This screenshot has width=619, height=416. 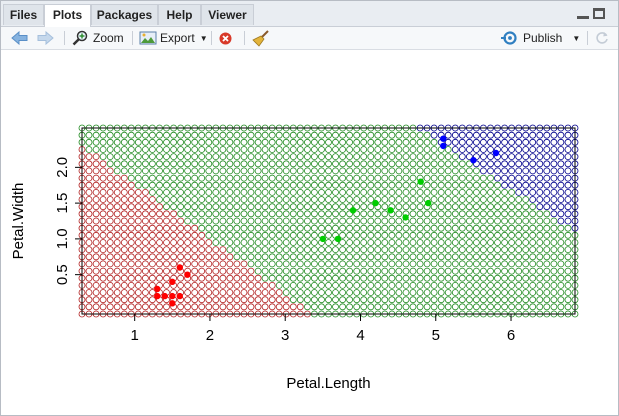 What do you see at coordinates (583, 13) in the screenshot?
I see `minimize-pane-icon` at bounding box center [583, 13].